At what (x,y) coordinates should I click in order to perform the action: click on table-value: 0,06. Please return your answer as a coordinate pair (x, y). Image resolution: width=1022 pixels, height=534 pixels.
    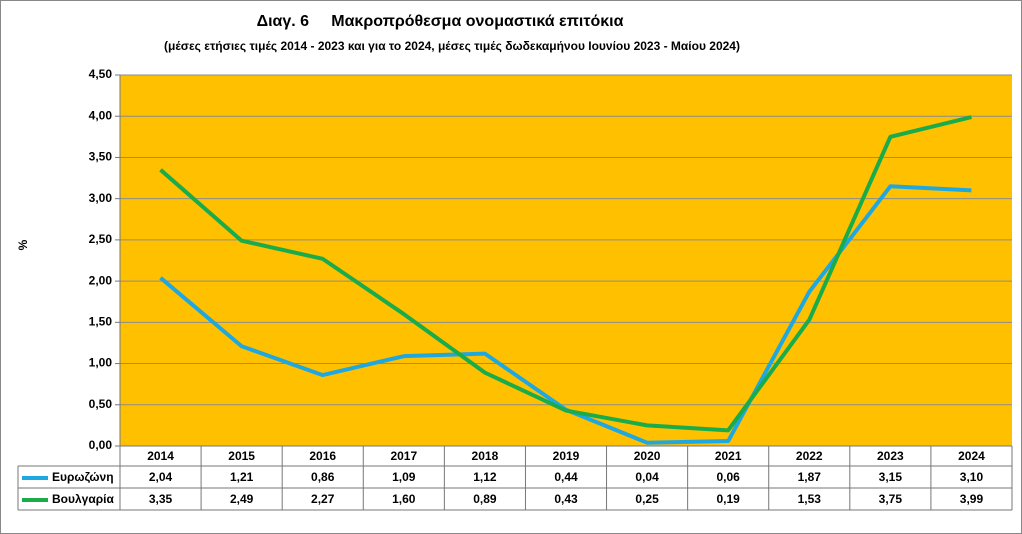
    Looking at the image, I should click on (729, 477).